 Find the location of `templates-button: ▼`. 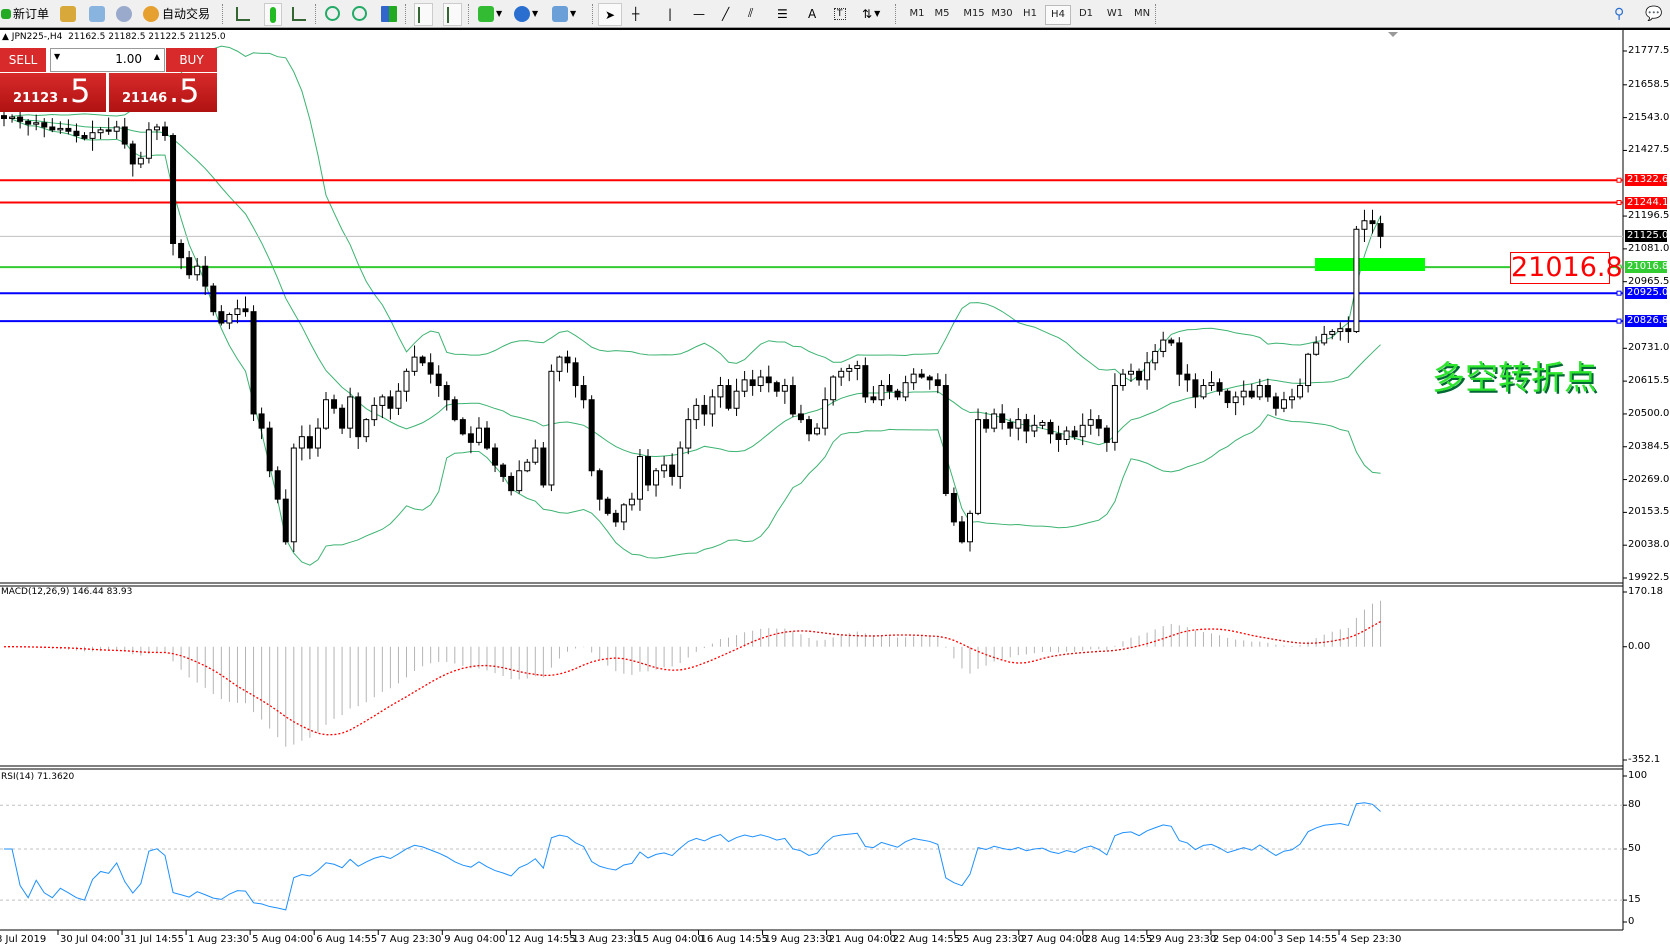

templates-button: ▼ is located at coordinates (564, 13).